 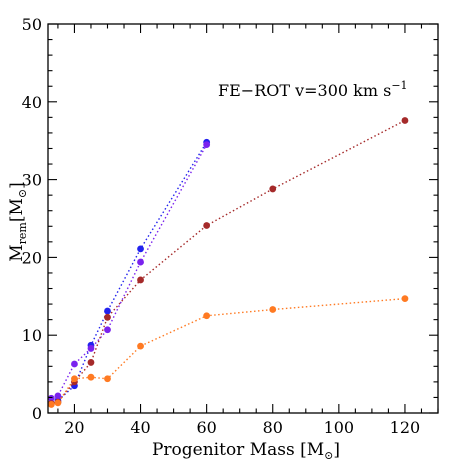 I want to click on y-axis-label-mid: [M, so click(x=17, y=210).